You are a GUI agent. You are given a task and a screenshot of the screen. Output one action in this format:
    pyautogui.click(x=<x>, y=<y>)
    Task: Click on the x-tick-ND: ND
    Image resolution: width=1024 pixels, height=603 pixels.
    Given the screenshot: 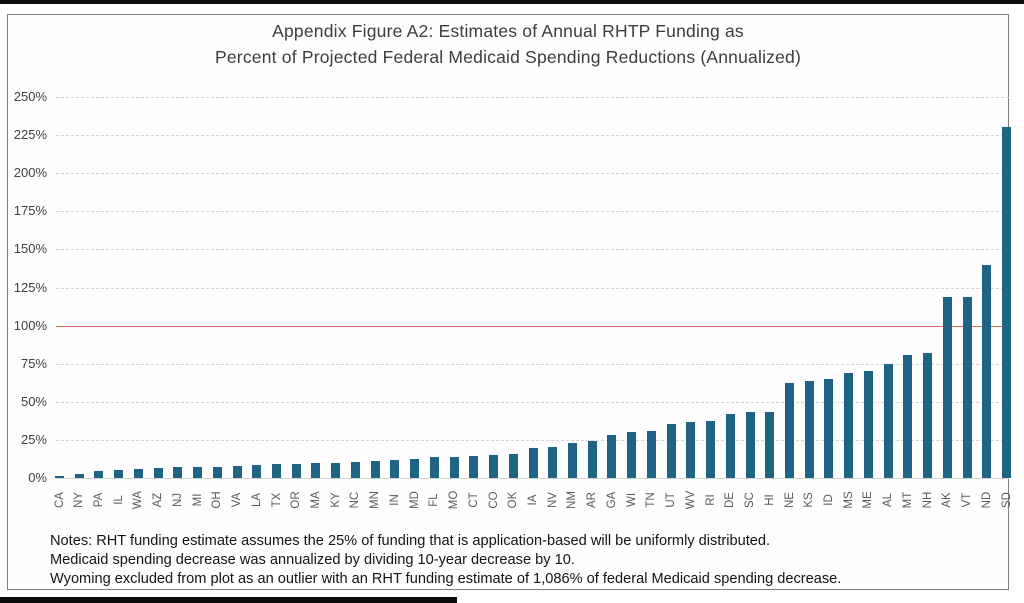 What is the action you would take?
    pyautogui.click(x=986, y=500)
    